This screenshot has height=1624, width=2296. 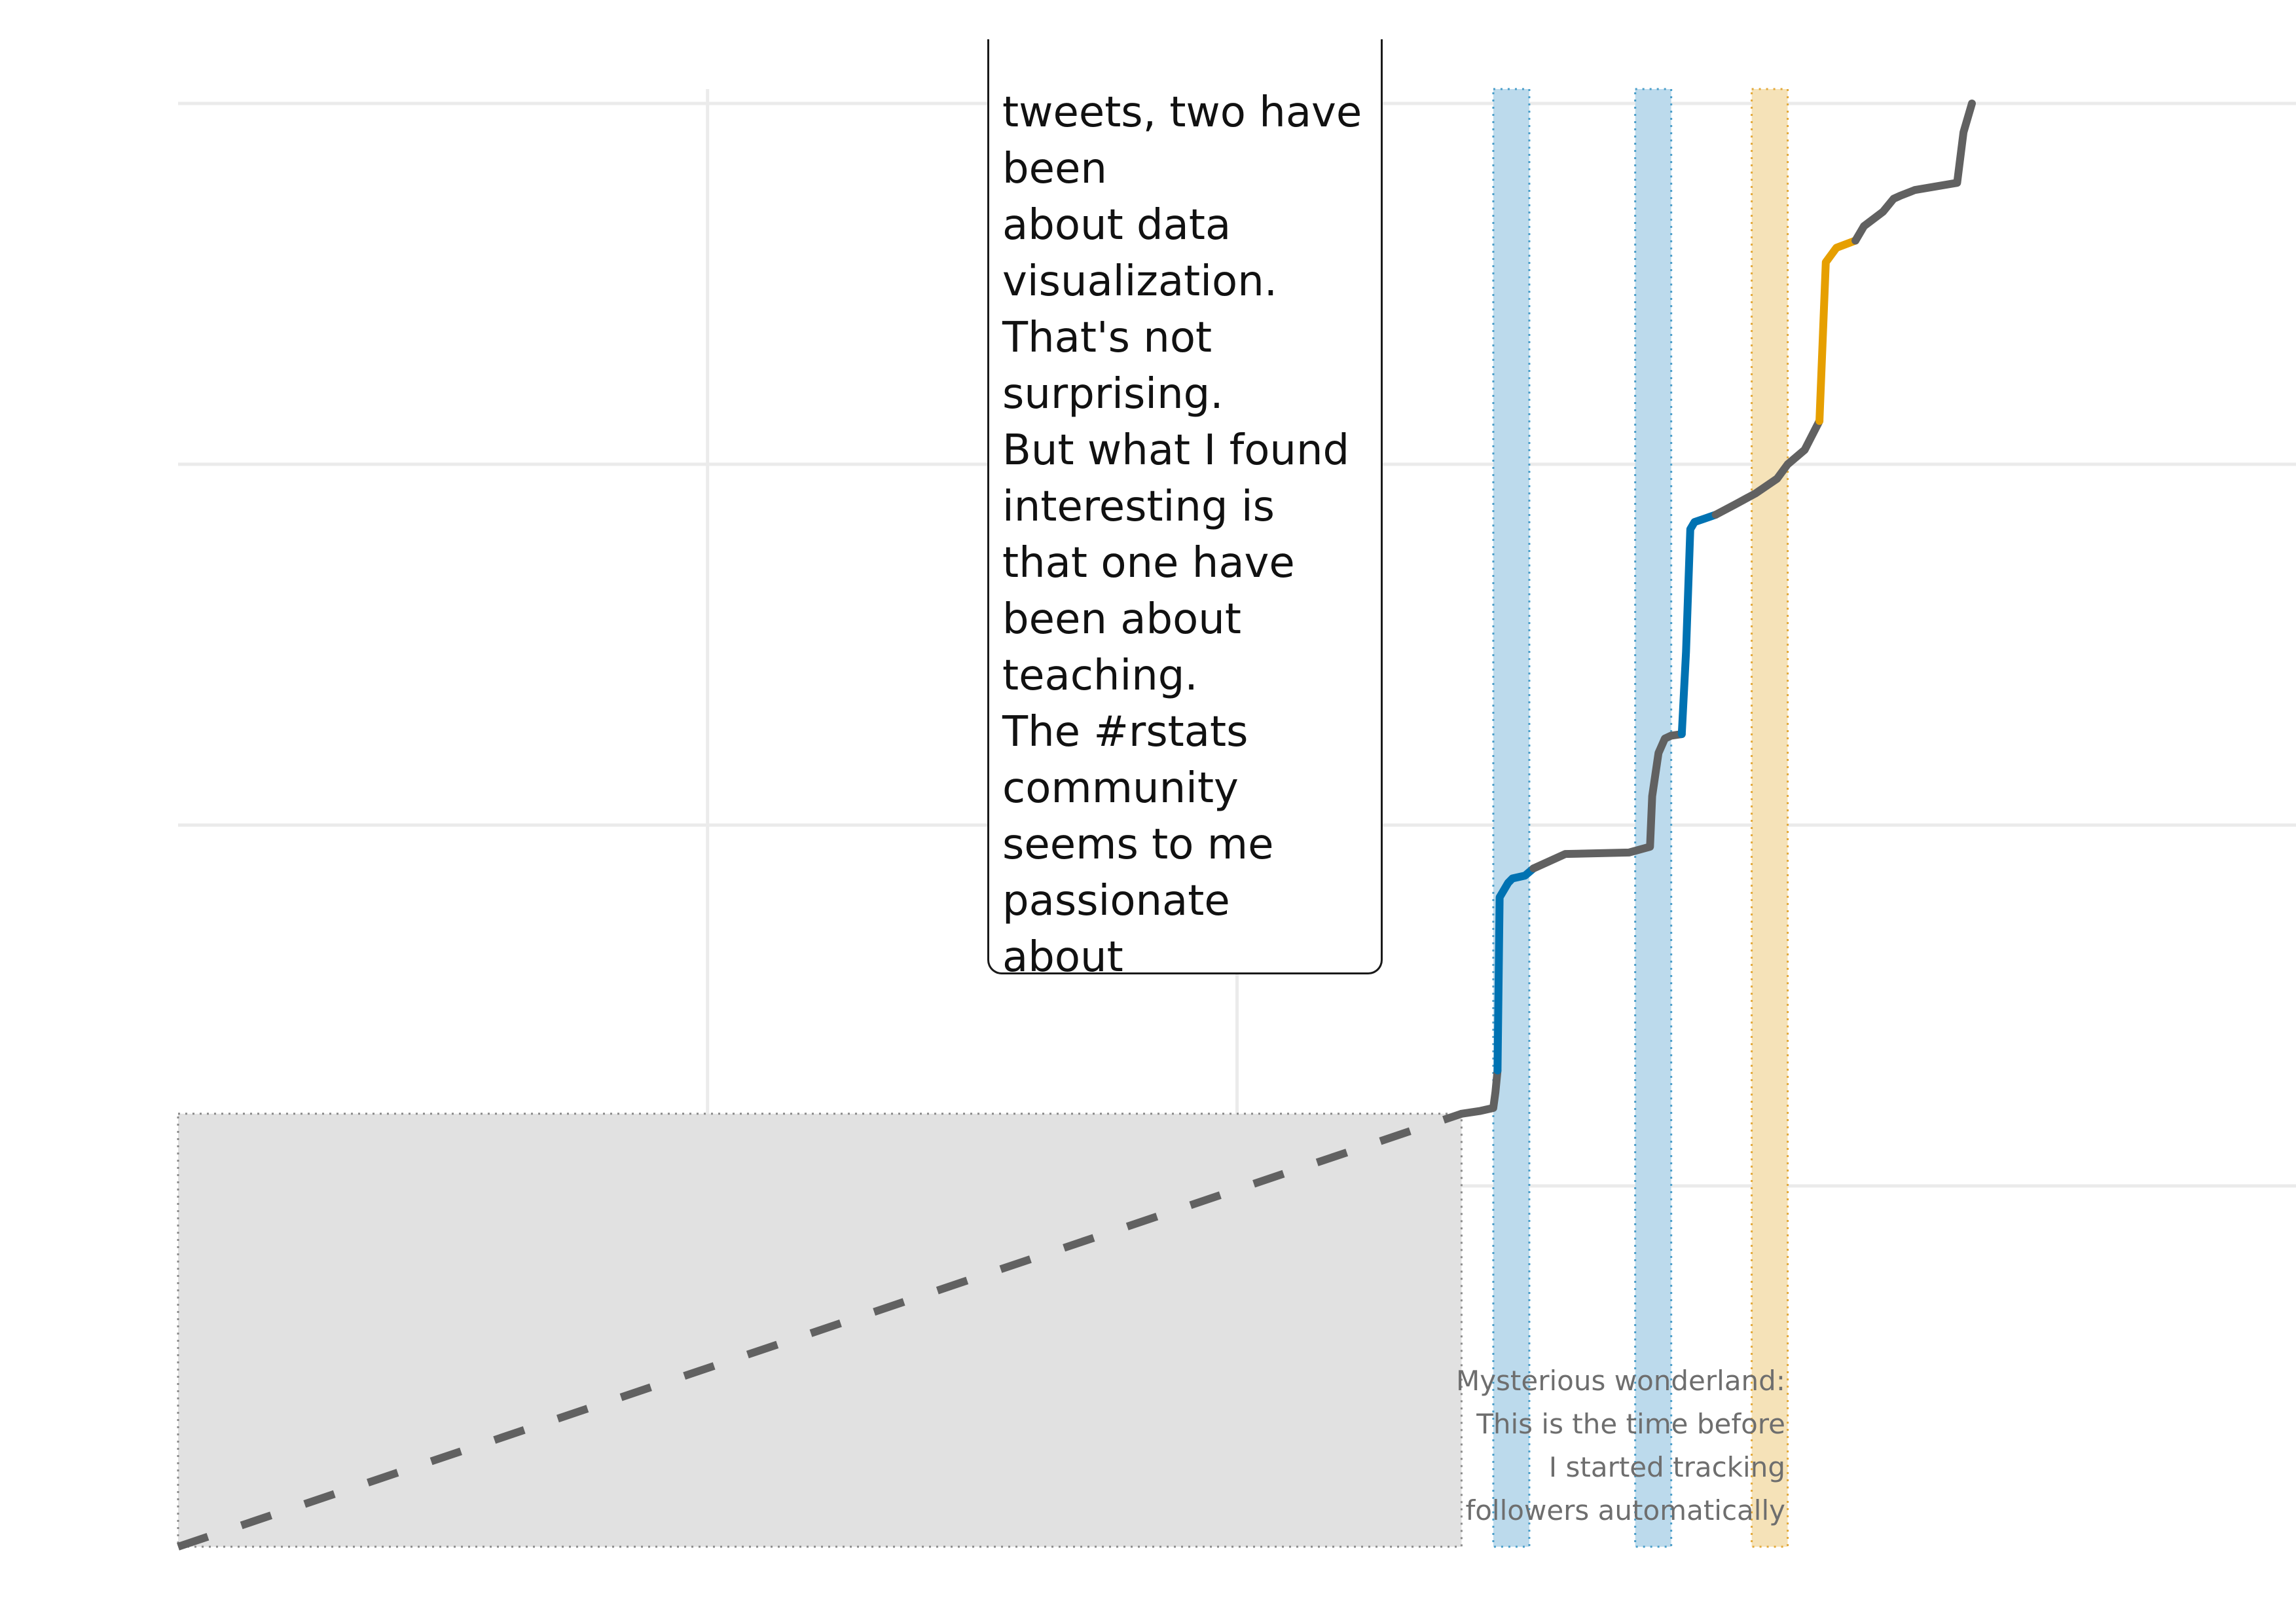 I want to click on callout-line-15: passionate, so click(x=1116, y=901).